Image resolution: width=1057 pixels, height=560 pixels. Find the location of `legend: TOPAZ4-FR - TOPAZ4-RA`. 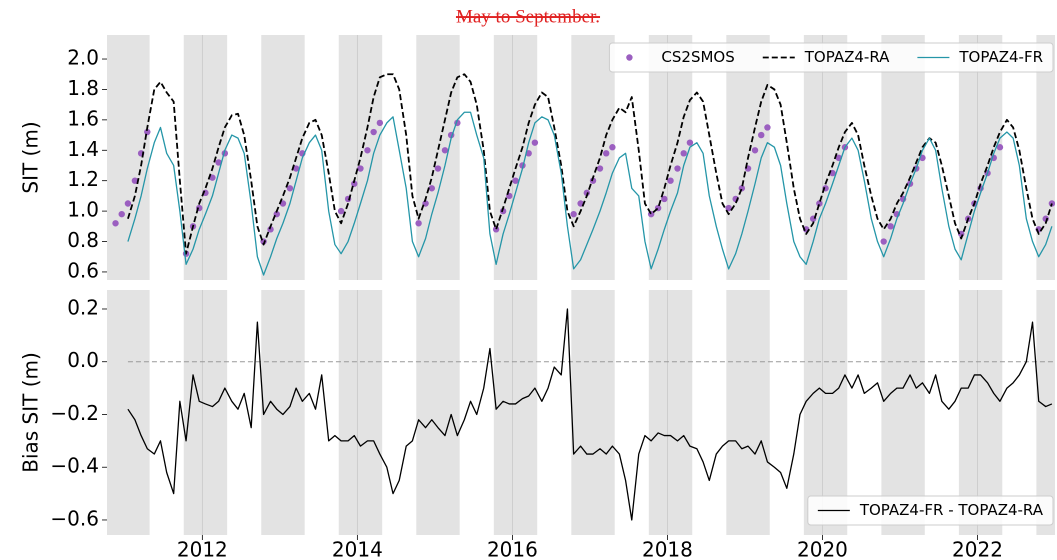

legend: TOPAZ4-FR - TOPAZ4-RA is located at coordinates (930, 510).